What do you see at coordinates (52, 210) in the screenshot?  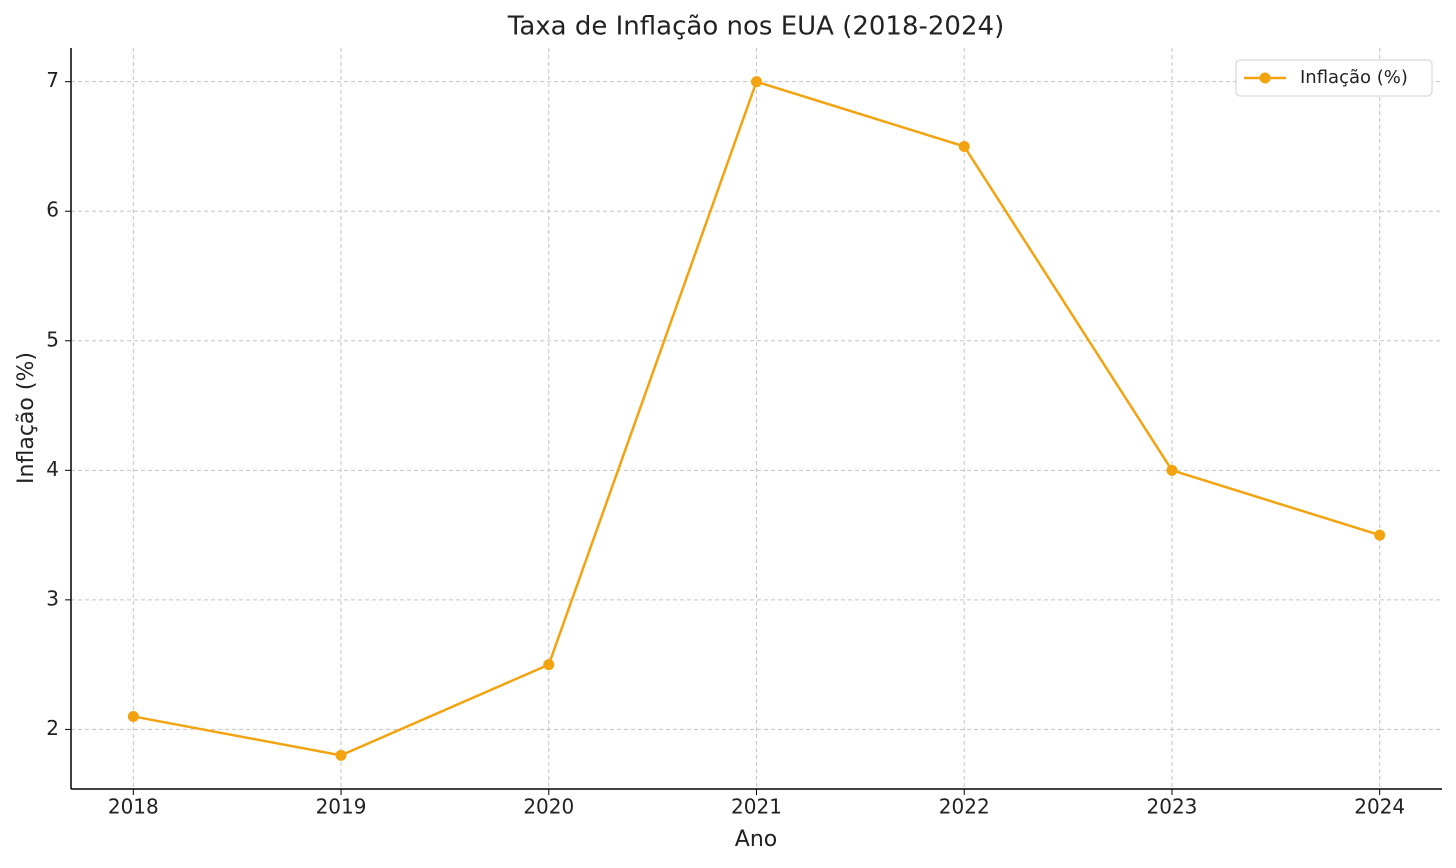 I see `y-tick-label: 6` at bounding box center [52, 210].